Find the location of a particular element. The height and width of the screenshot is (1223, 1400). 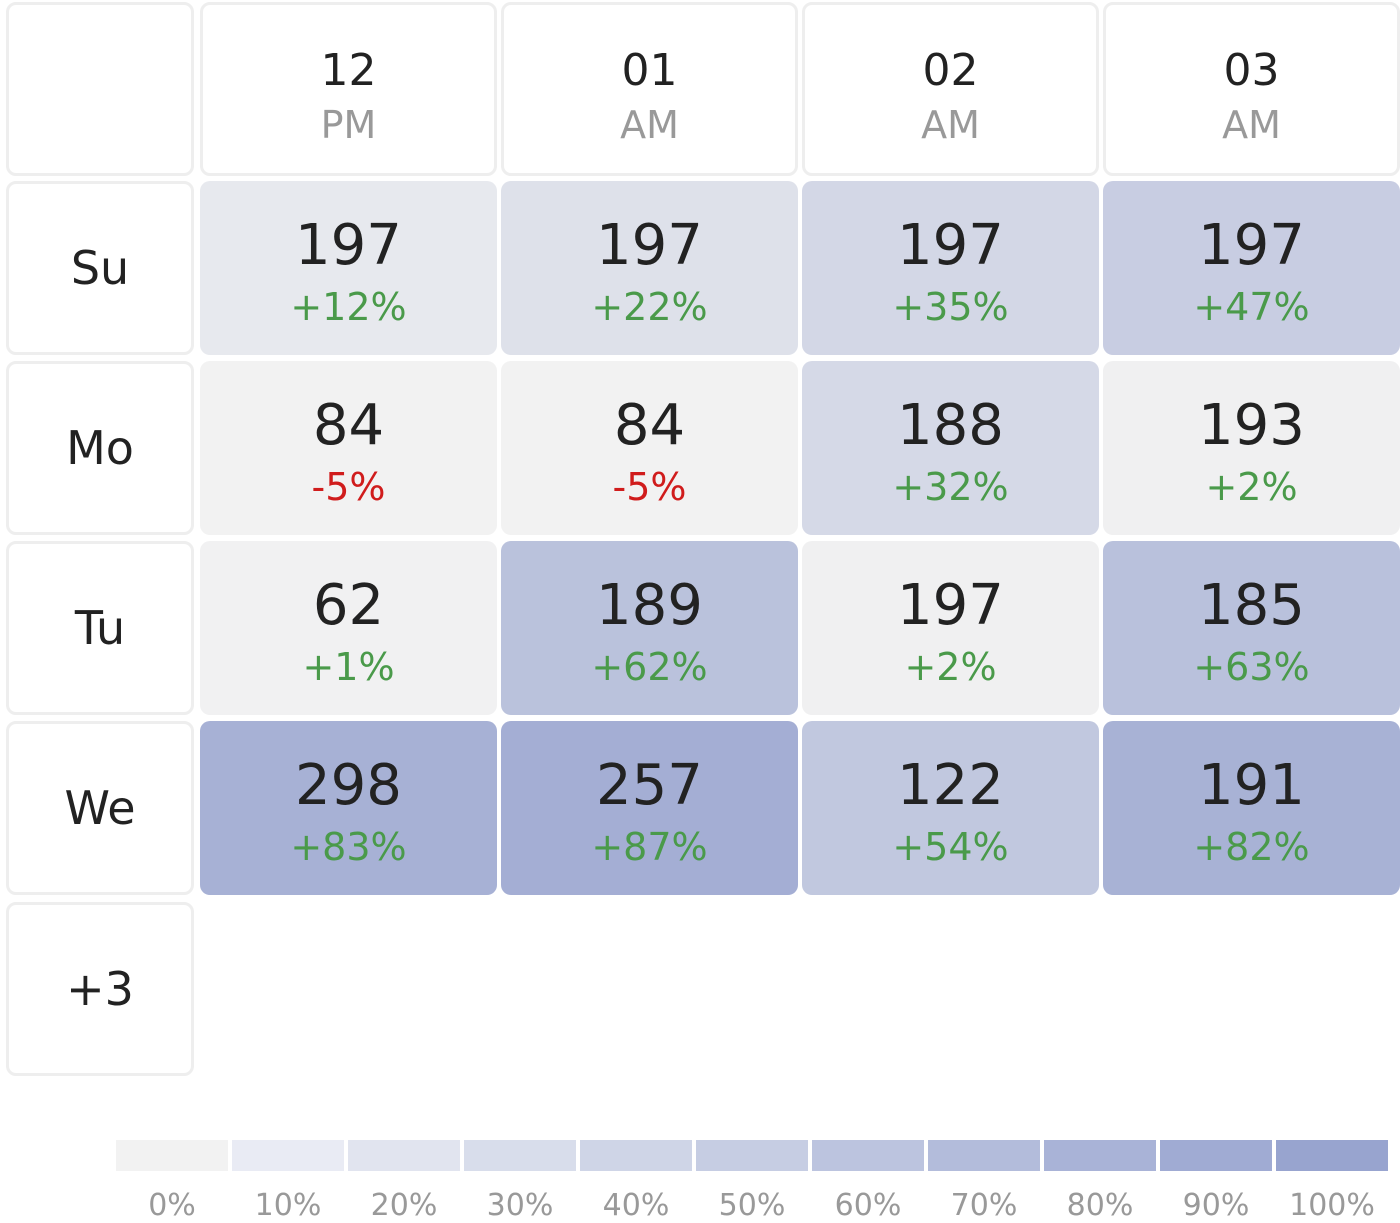

cell-value: 257 is located at coordinates (649, 785).